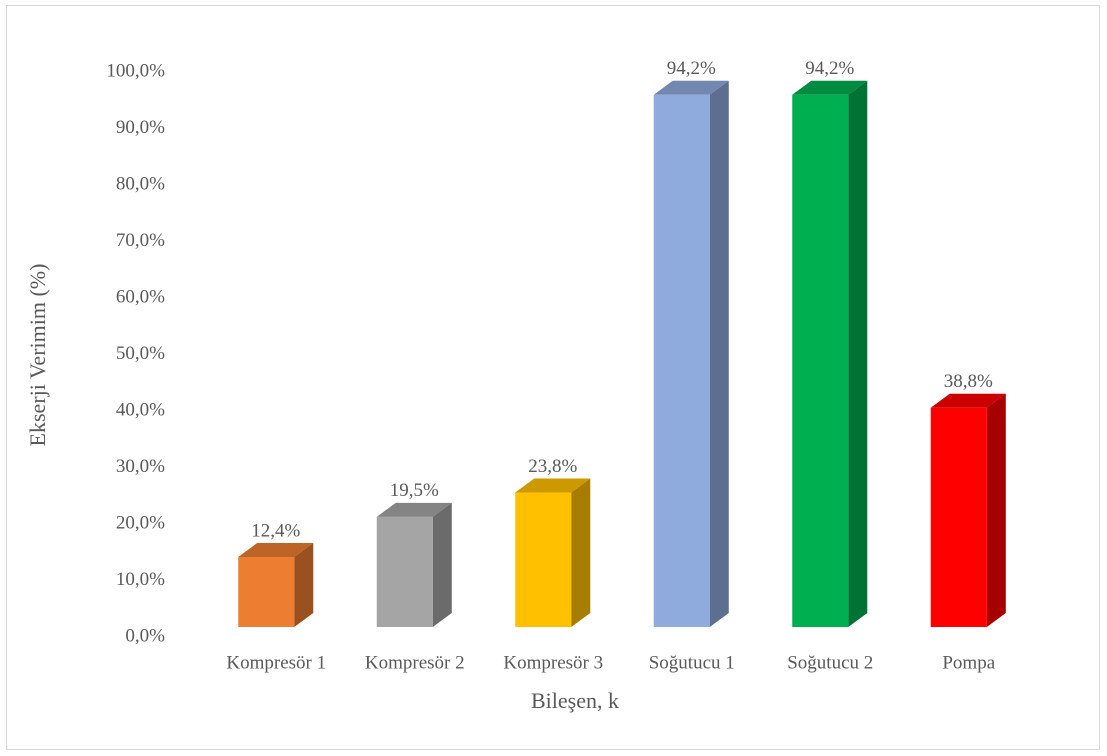 The image size is (1107, 756). Describe the element at coordinates (830, 662) in the screenshot. I see `x-tick-label: Soğutucu 2` at that location.